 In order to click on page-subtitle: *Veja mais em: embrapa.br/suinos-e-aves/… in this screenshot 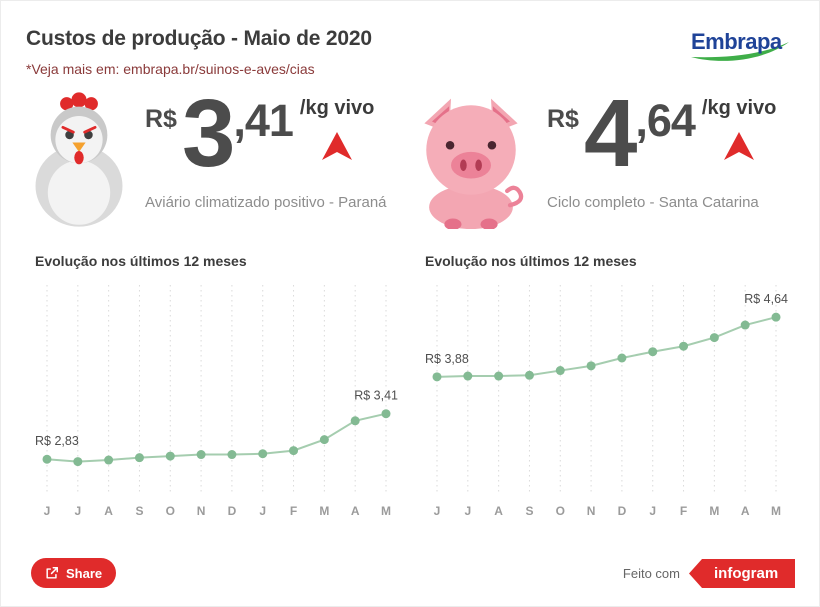, I will do `click(170, 69)`.